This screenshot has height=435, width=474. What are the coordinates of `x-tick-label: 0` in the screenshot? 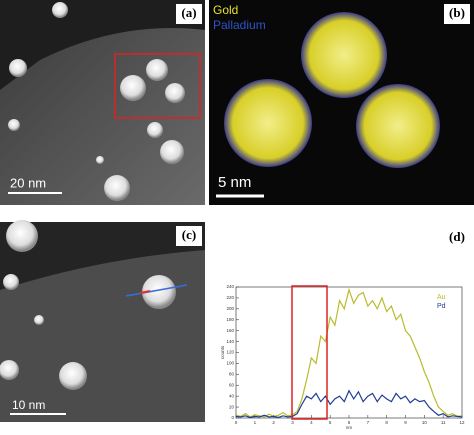 It's located at (236, 422).